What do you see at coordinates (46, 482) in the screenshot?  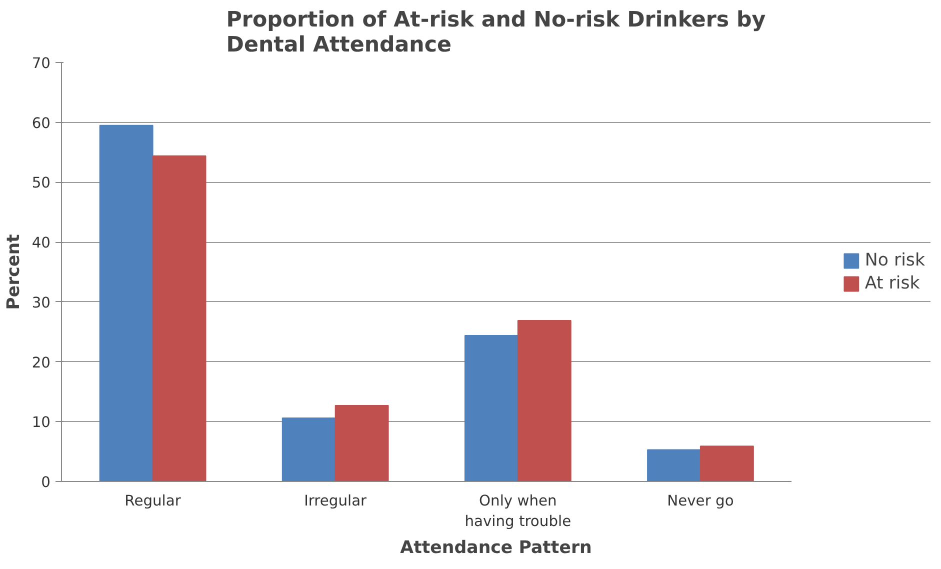 I see `y-tick-label: 0` at bounding box center [46, 482].